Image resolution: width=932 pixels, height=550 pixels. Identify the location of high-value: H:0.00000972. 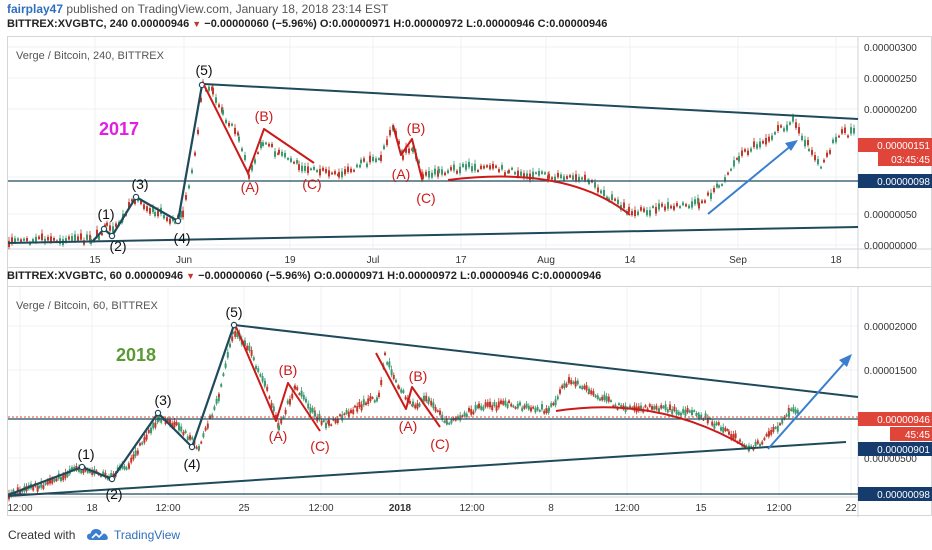
(422, 276).